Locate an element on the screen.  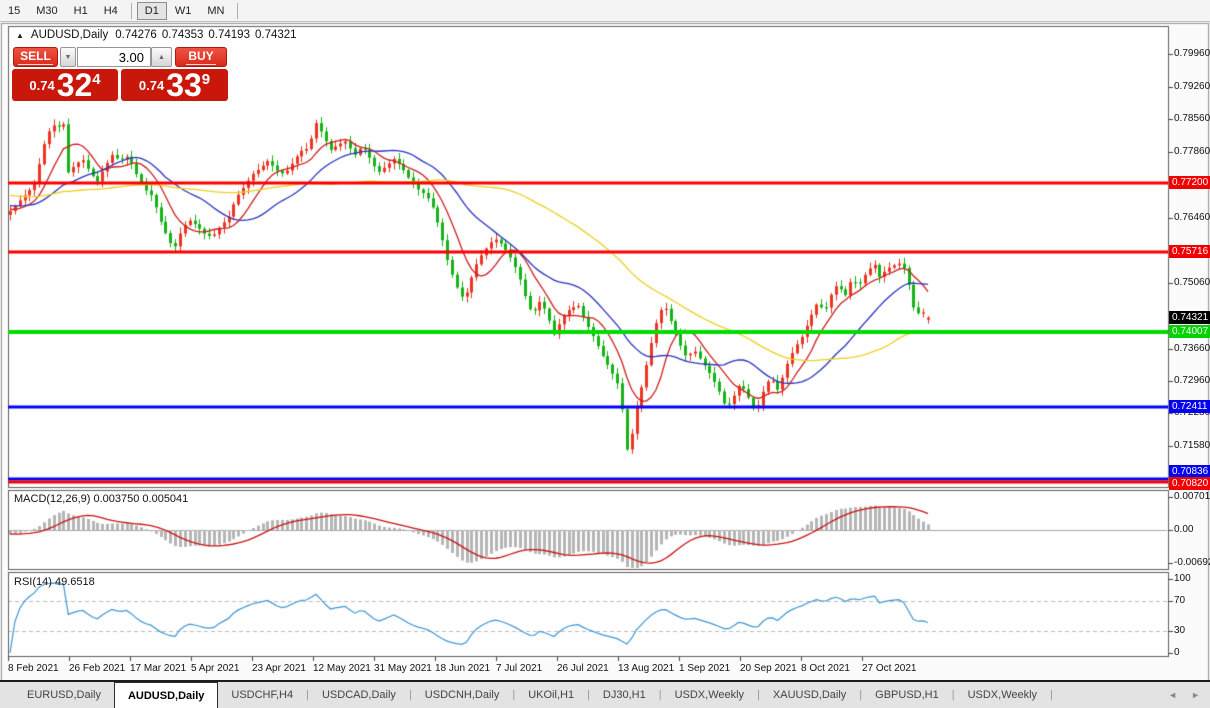
up-arrow-icon: ▲ is located at coordinates (161, 57).